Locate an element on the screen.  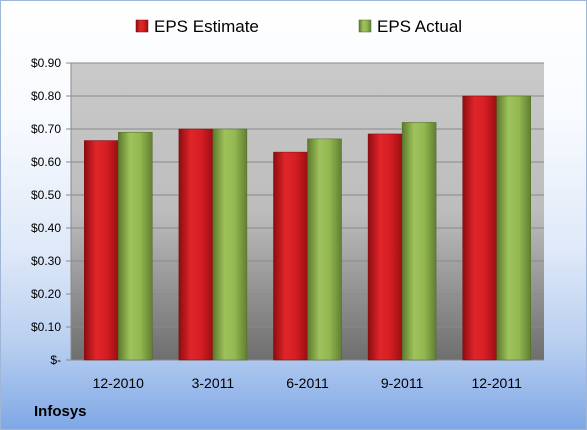
y-tick-label: $0.80 is located at coordinates (46, 96).